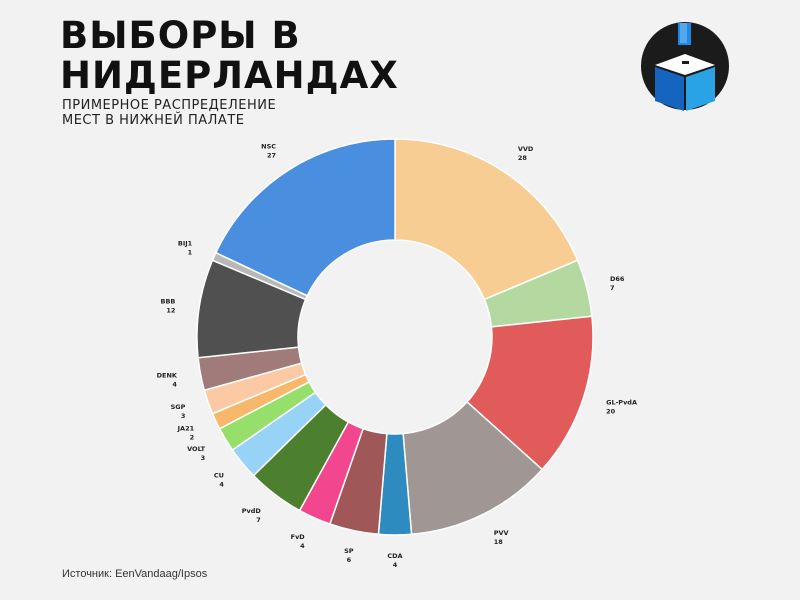 This screenshot has width=800, height=600. I want to click on slice-nsc, so click(305, 217).